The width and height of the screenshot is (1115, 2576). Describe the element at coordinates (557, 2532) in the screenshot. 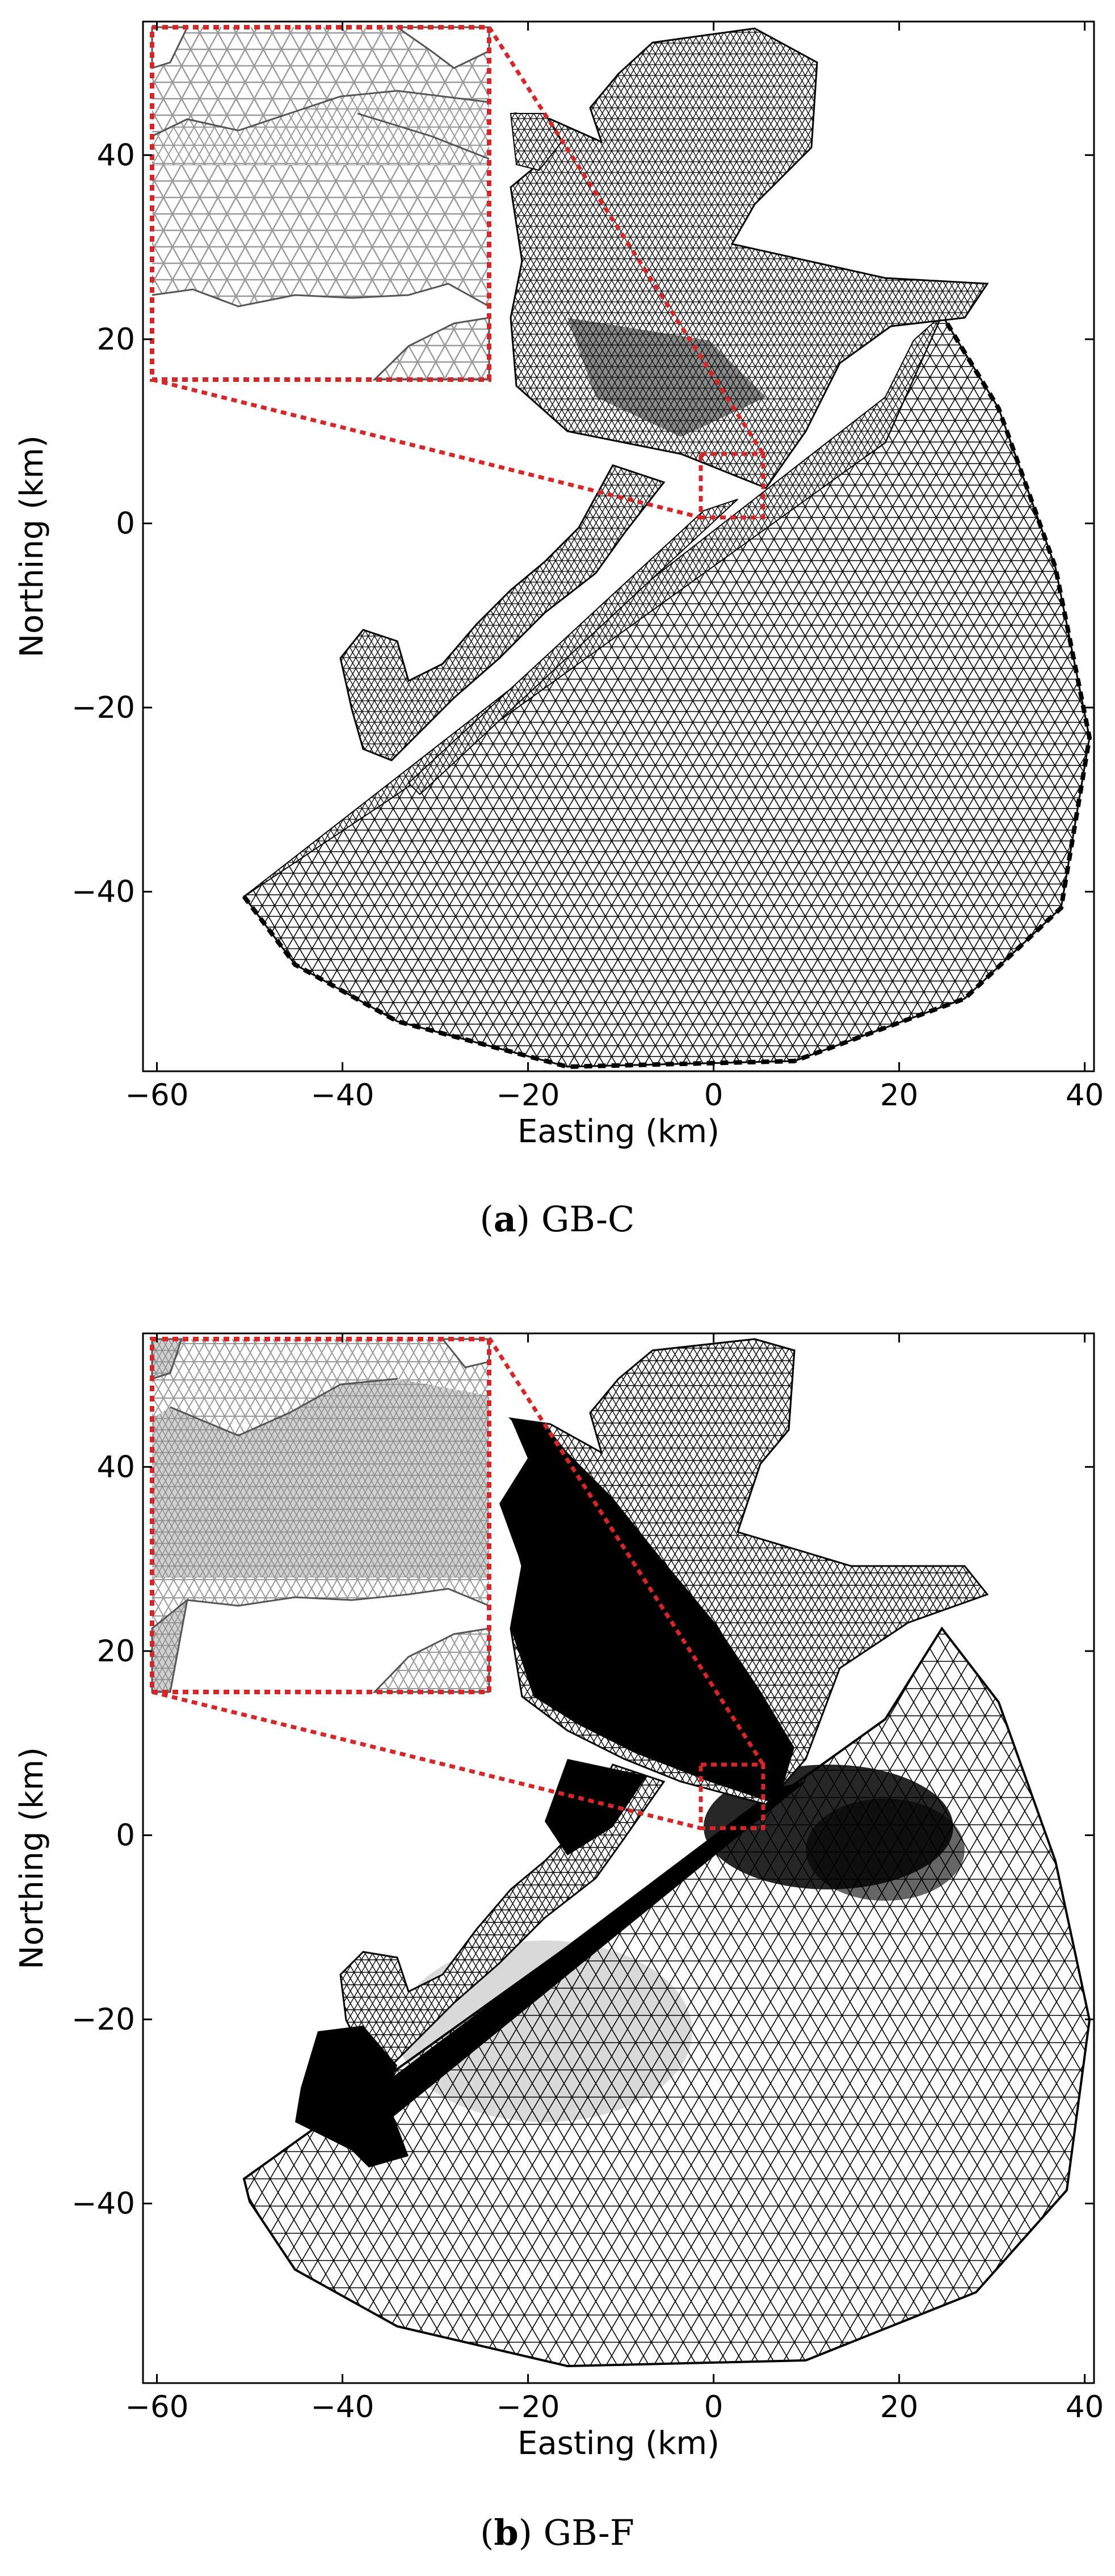

I see `caption-b: (b) GB-F` at that location.